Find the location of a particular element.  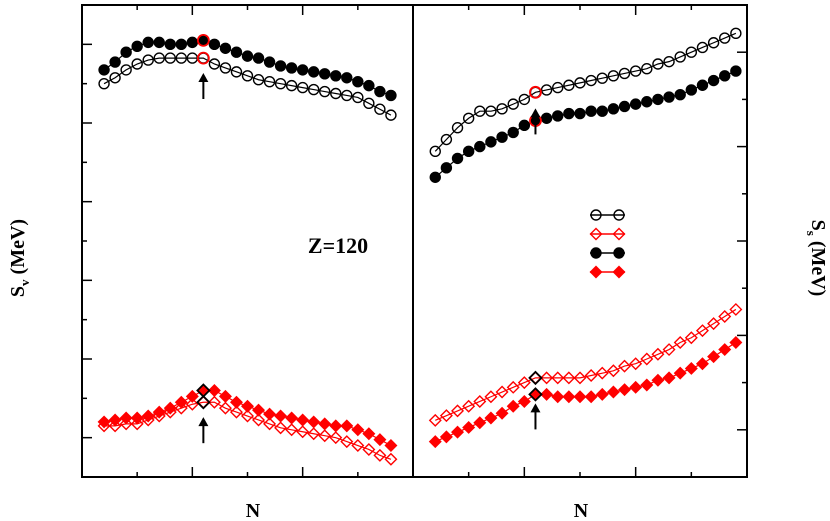

legend is located at coordinates (607, 244).